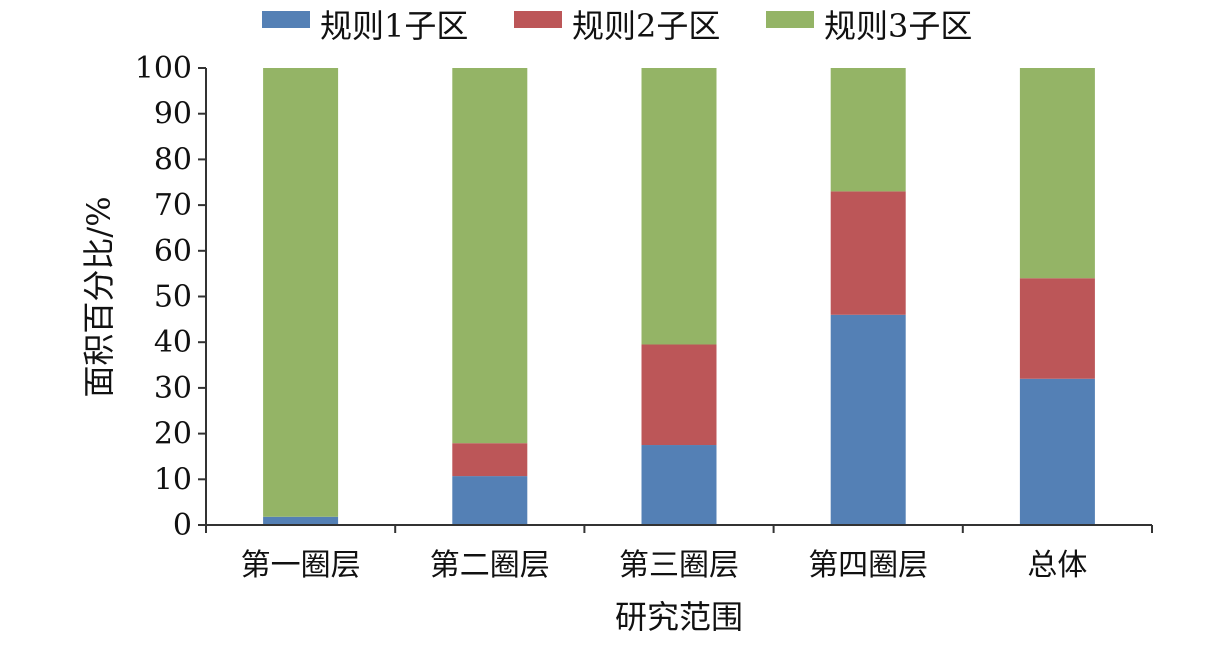 This screenshot has height=645, width=1228. Describe the element at coordinates (868, 565) in the screenshot. I see `x-category-label: 第四圈层` at that location.